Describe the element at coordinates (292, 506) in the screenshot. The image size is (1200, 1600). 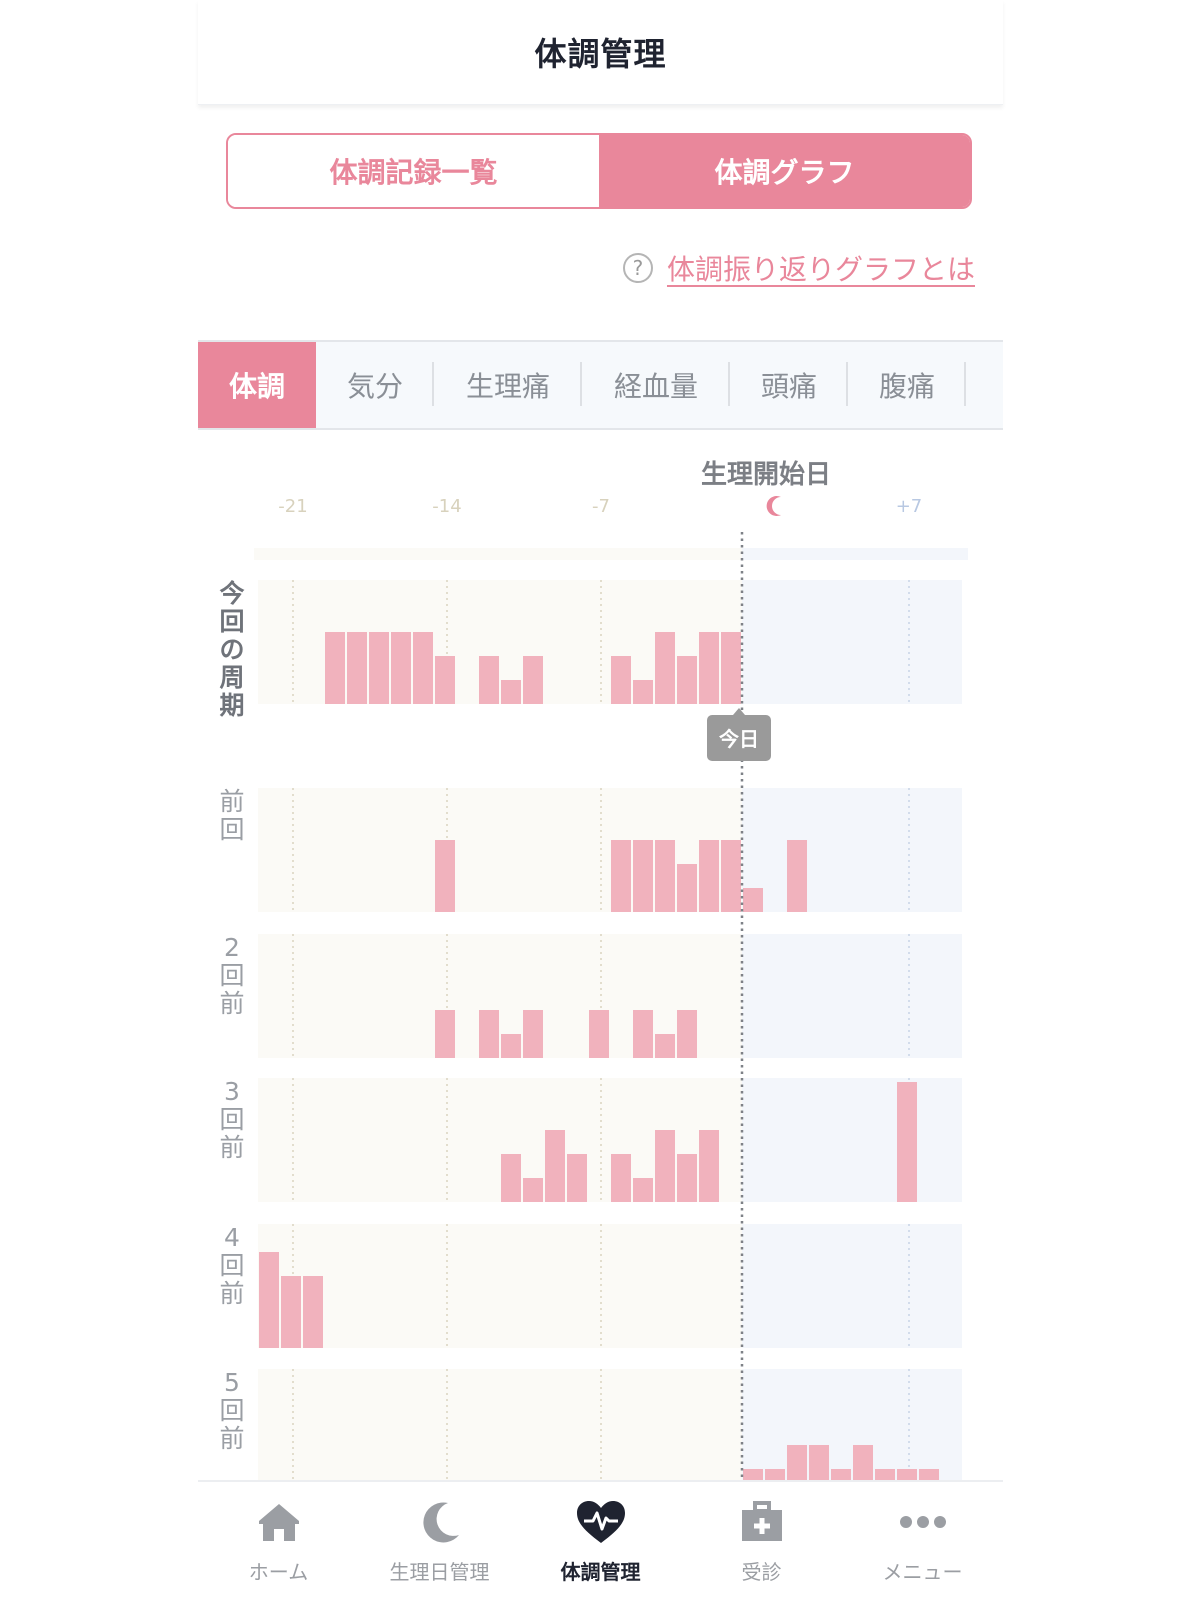
I see `x-tick-label: -21` at that location.